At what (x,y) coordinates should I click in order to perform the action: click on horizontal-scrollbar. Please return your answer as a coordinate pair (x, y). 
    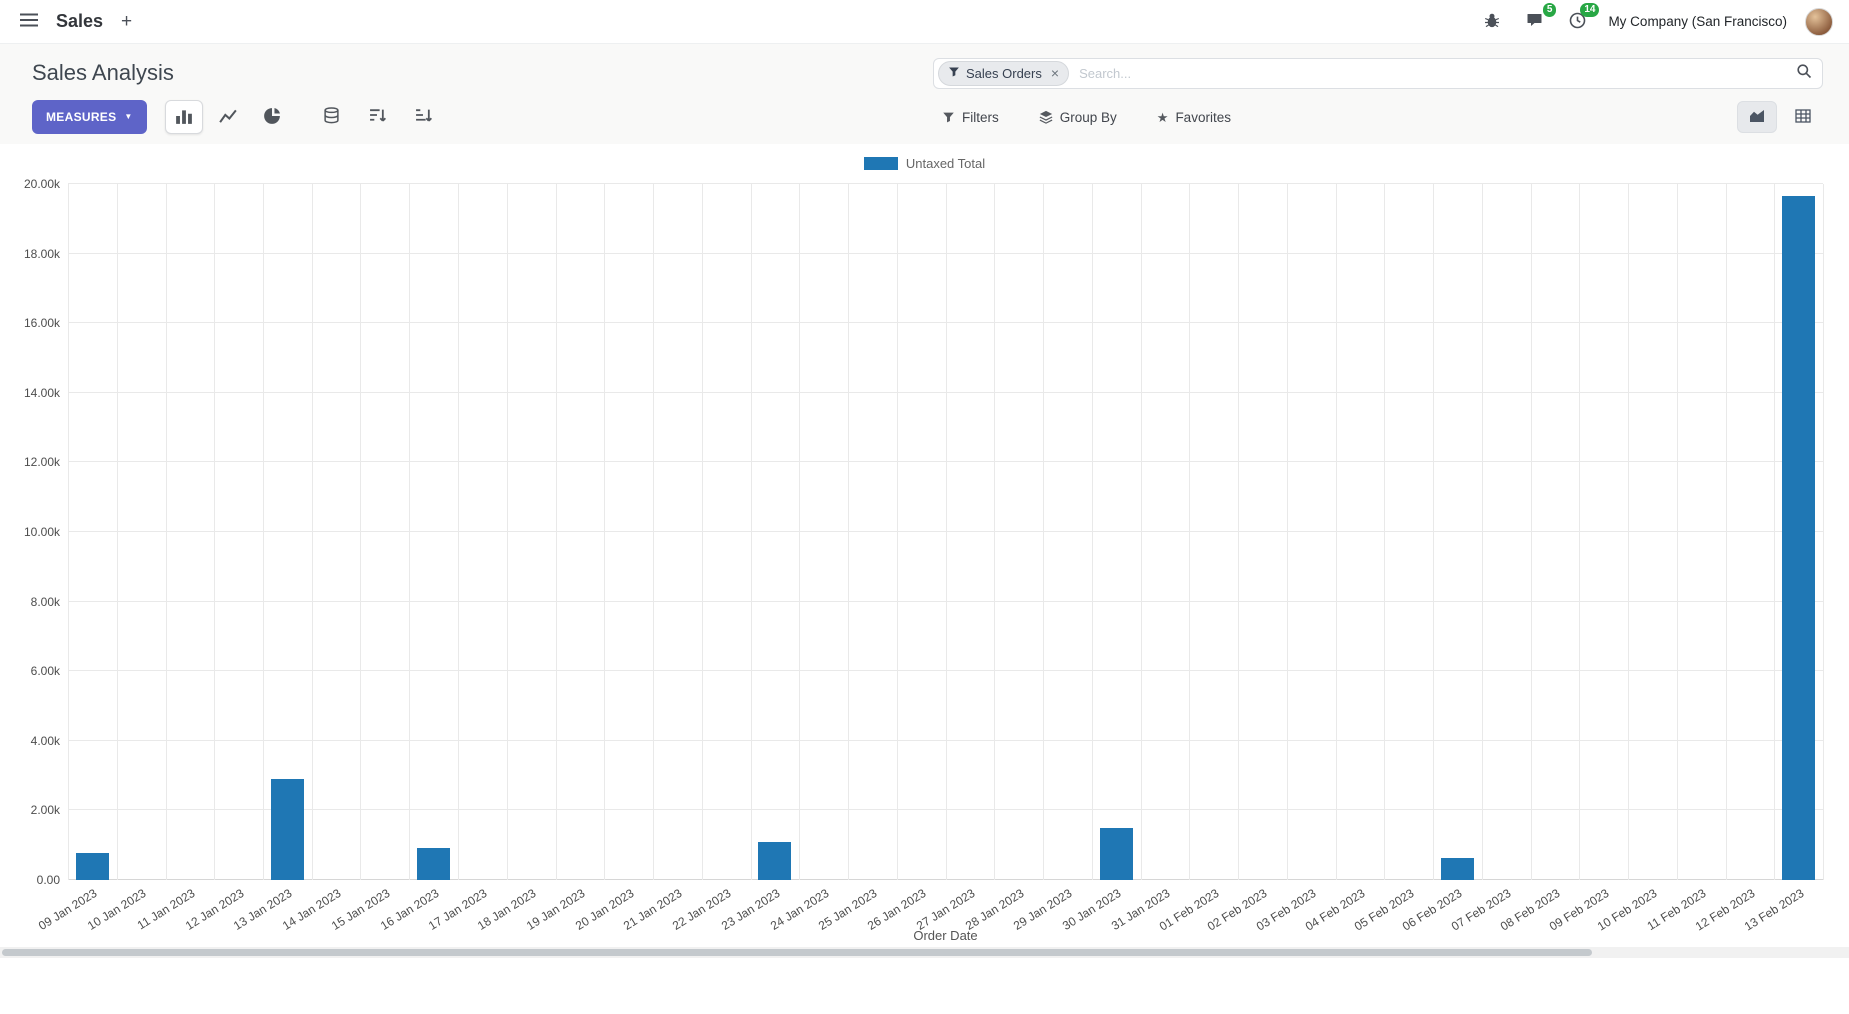
    Looking at the image, I should click on (924, 952).